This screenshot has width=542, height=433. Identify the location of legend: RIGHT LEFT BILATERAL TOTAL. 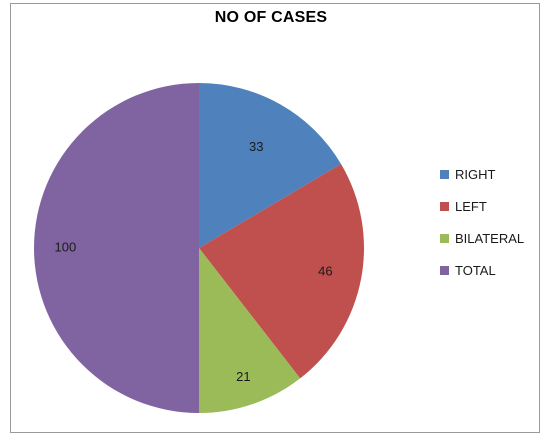
(490, 230).